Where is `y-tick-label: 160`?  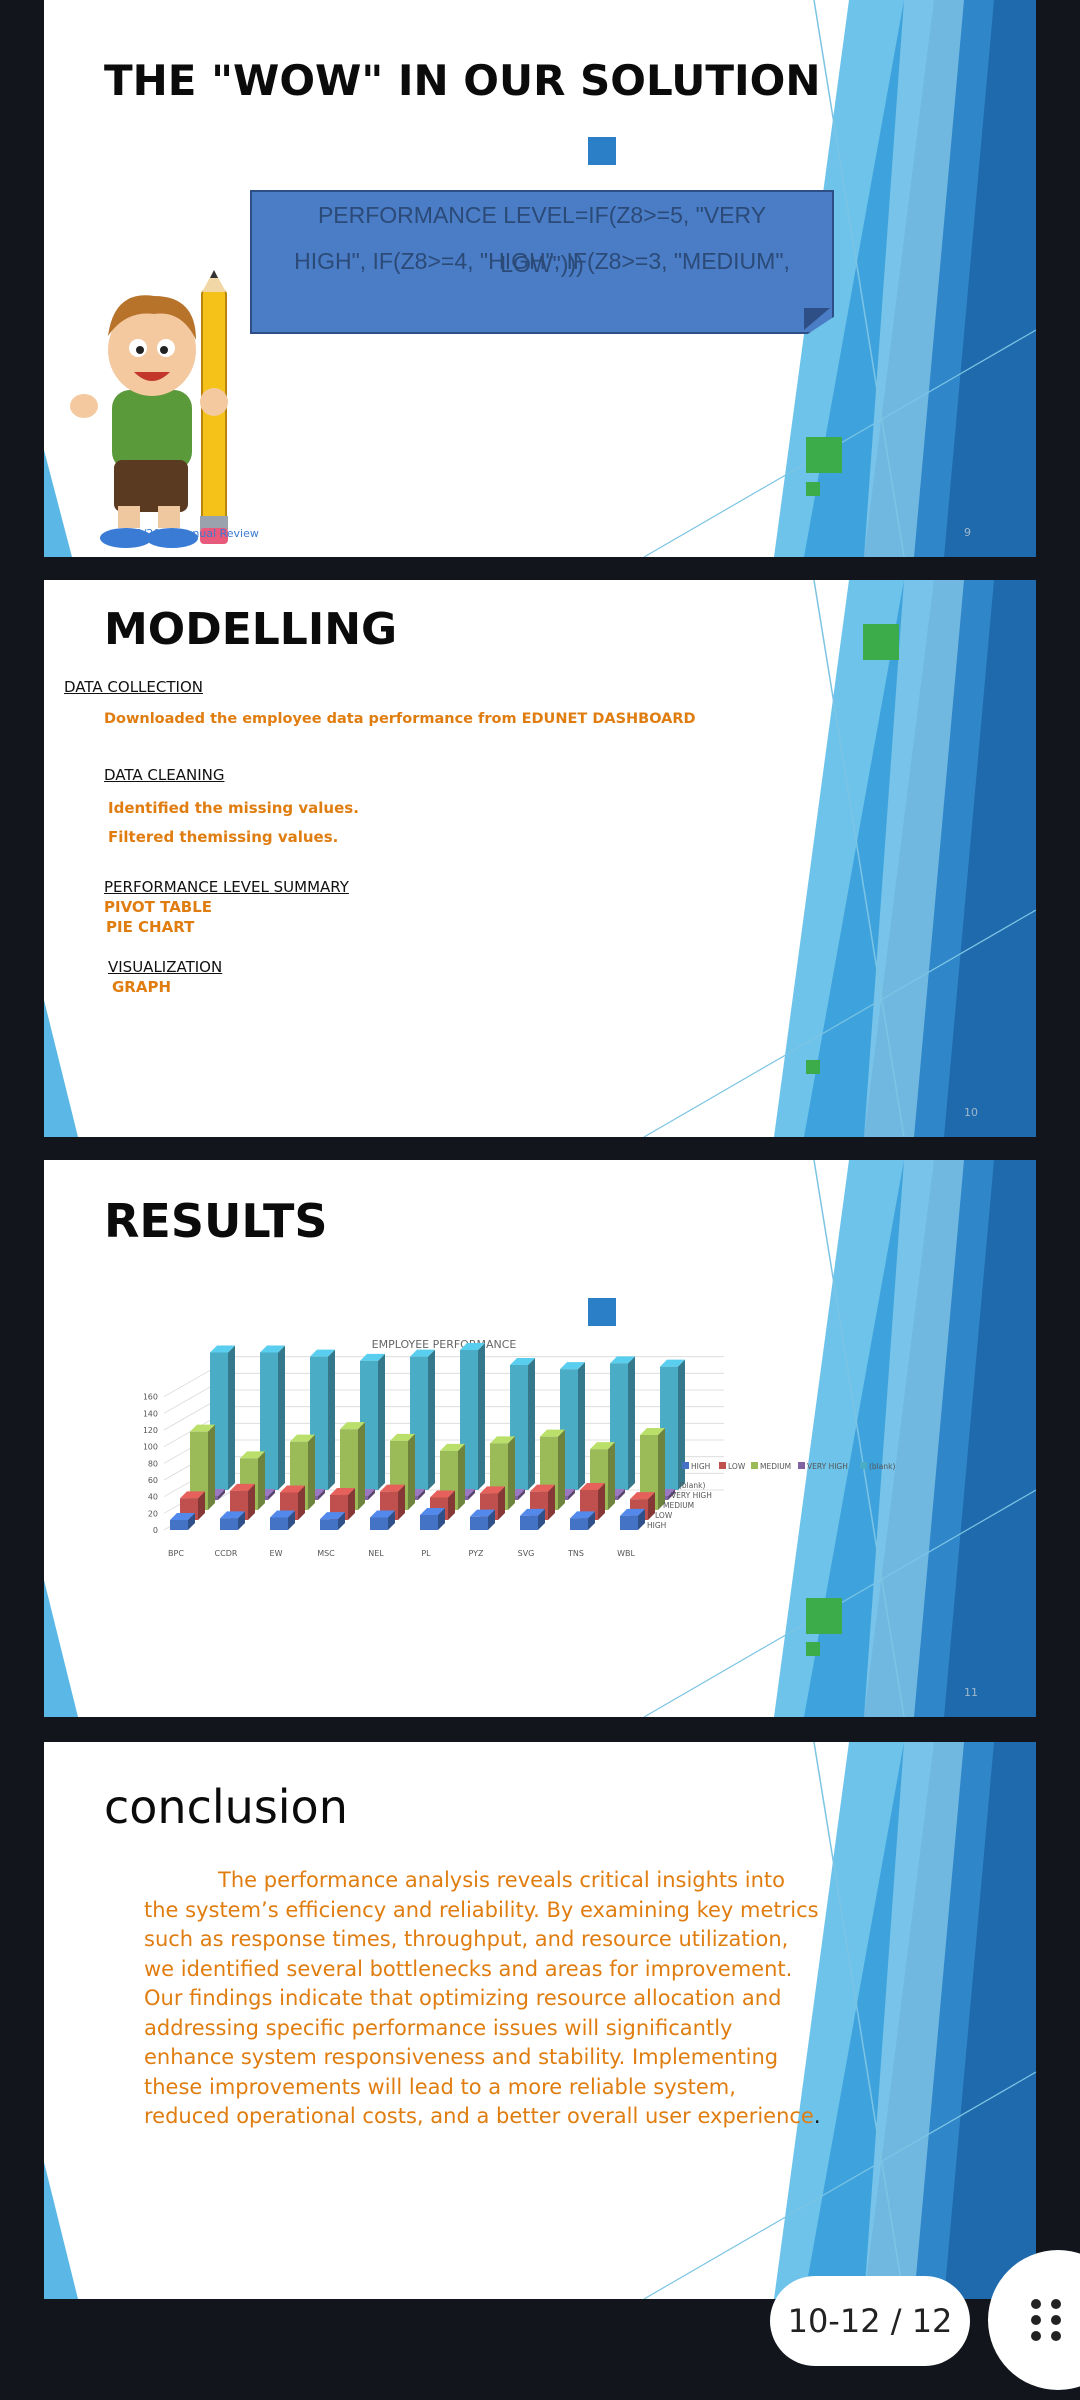 y-tick-label: 160 is located at coordinates (151, 1397).